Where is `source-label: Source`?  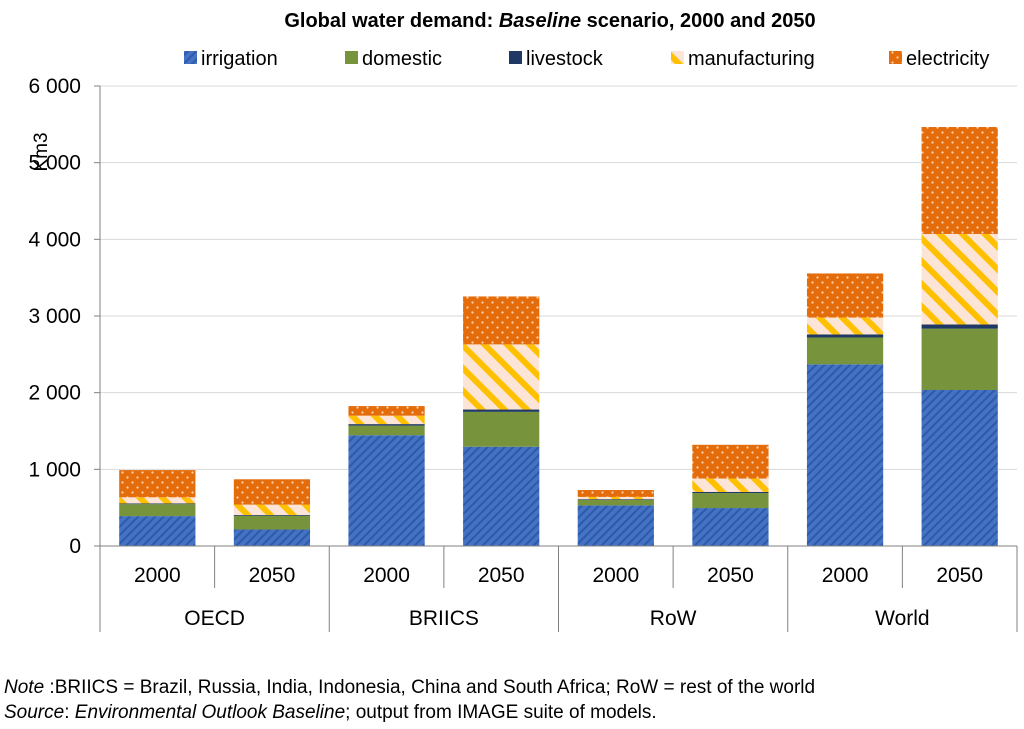 source-label: Source is located at coordinates (34, 712).